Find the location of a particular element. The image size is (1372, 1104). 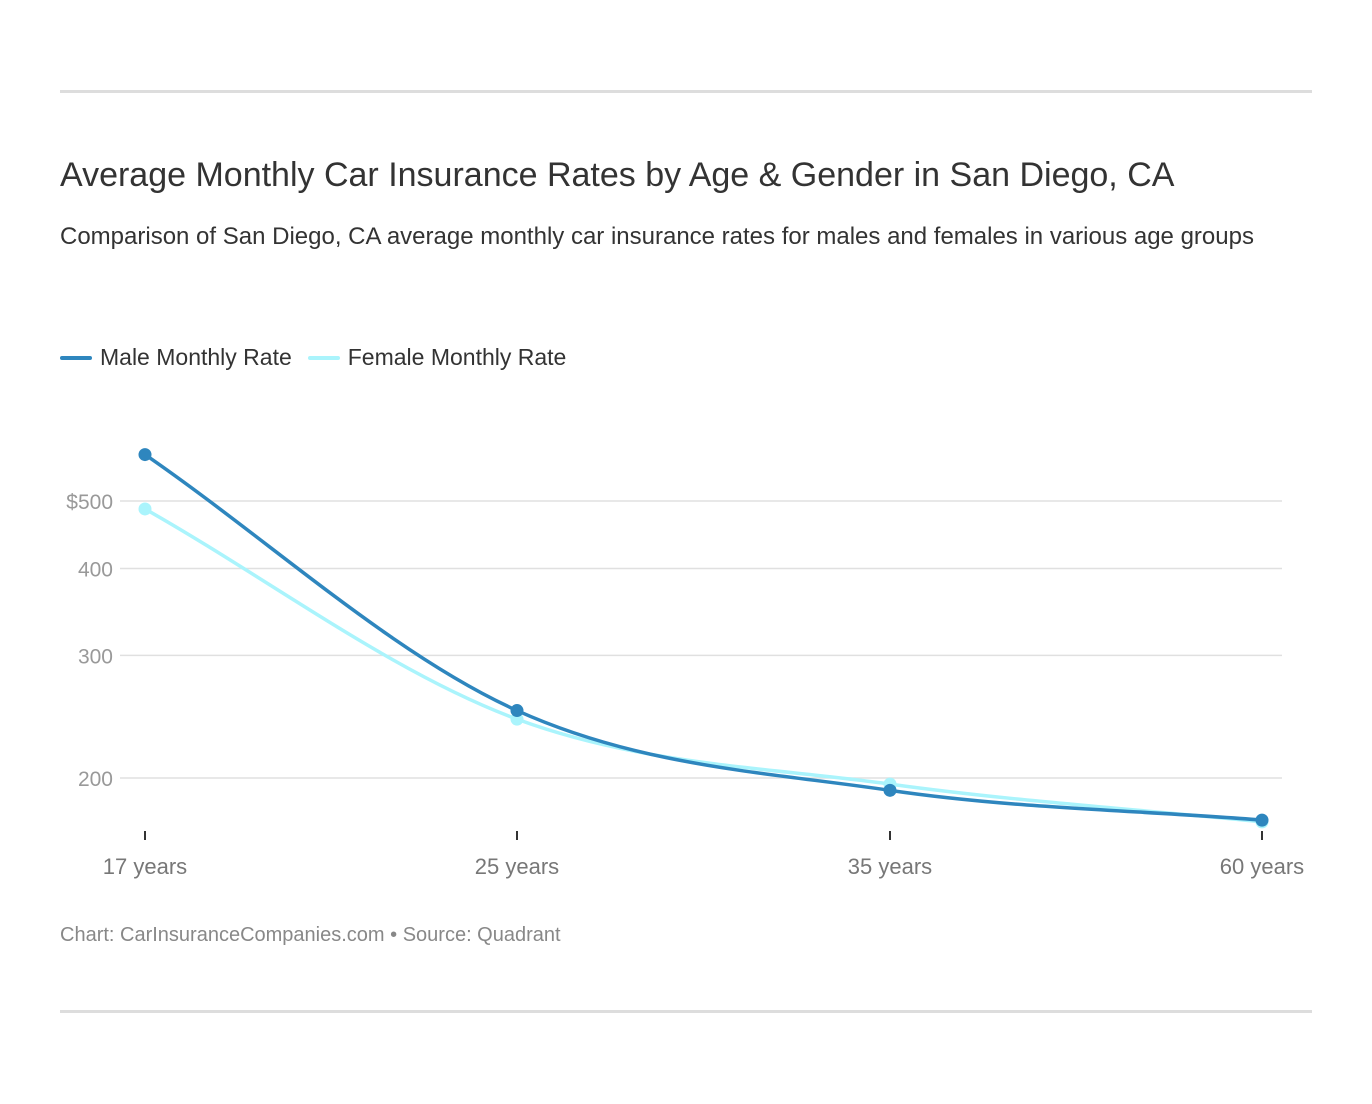

chart-legend: Male Monthly Rate Female Monthly Rate is located at coordinates (321, 357).